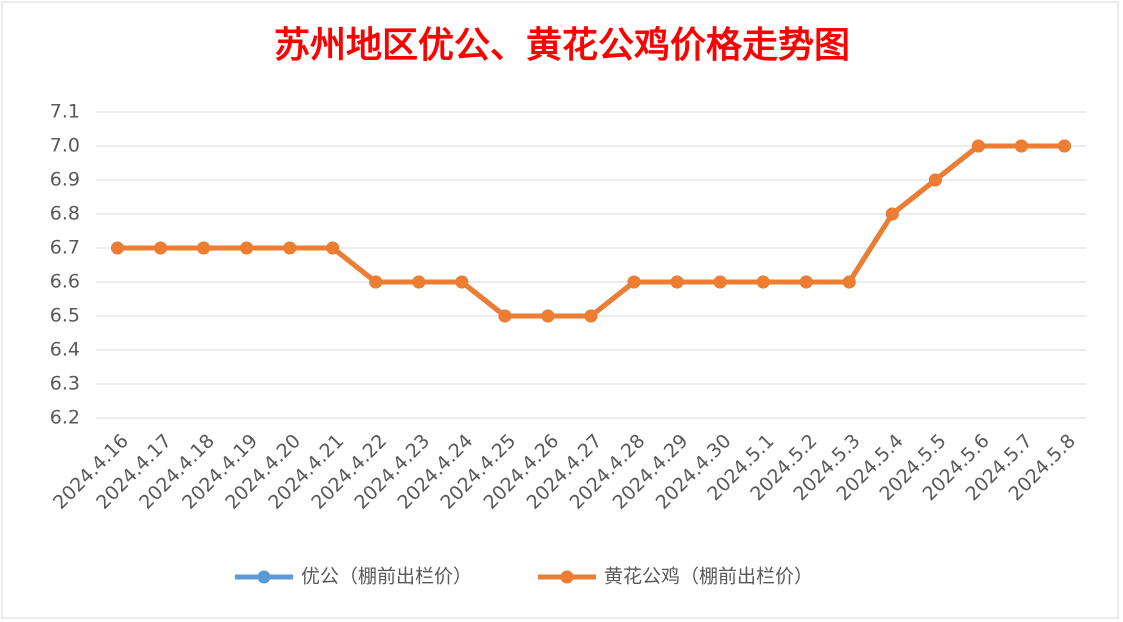 This screenshot has width=1123, height=622. What do you see at coordinates (708, 577) in the screenshot?
I see `legend-label: 黄花公鸡（棚前出栏价）` at bounding box center [708, 577].